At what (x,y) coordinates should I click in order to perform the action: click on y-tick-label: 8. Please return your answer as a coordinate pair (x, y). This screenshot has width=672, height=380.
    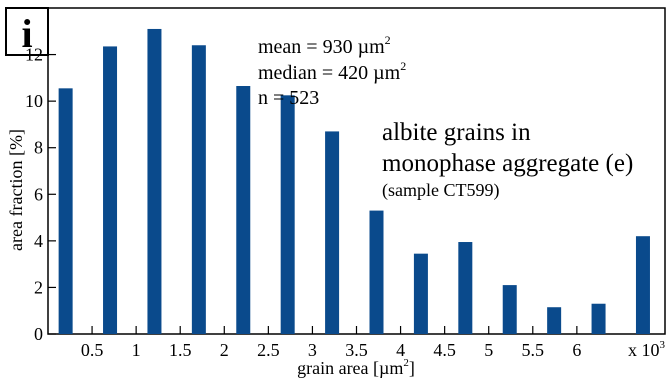
    Looking at the image, I should click on (38, 148).